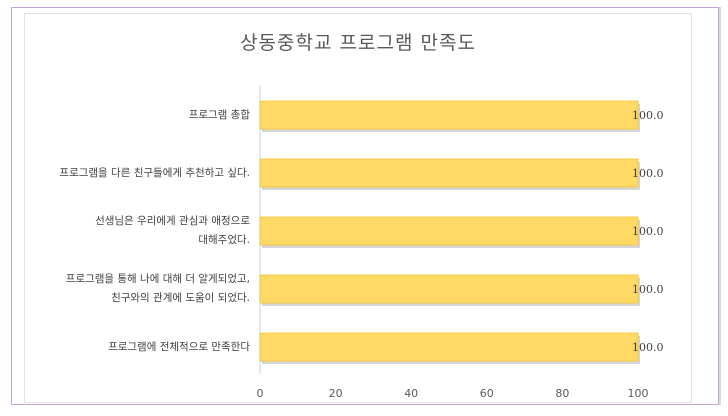  What do you see at coordinates (336, 393) in the screenshot?
I see `x-tick-label: 20` at bounding box center [336, 393].